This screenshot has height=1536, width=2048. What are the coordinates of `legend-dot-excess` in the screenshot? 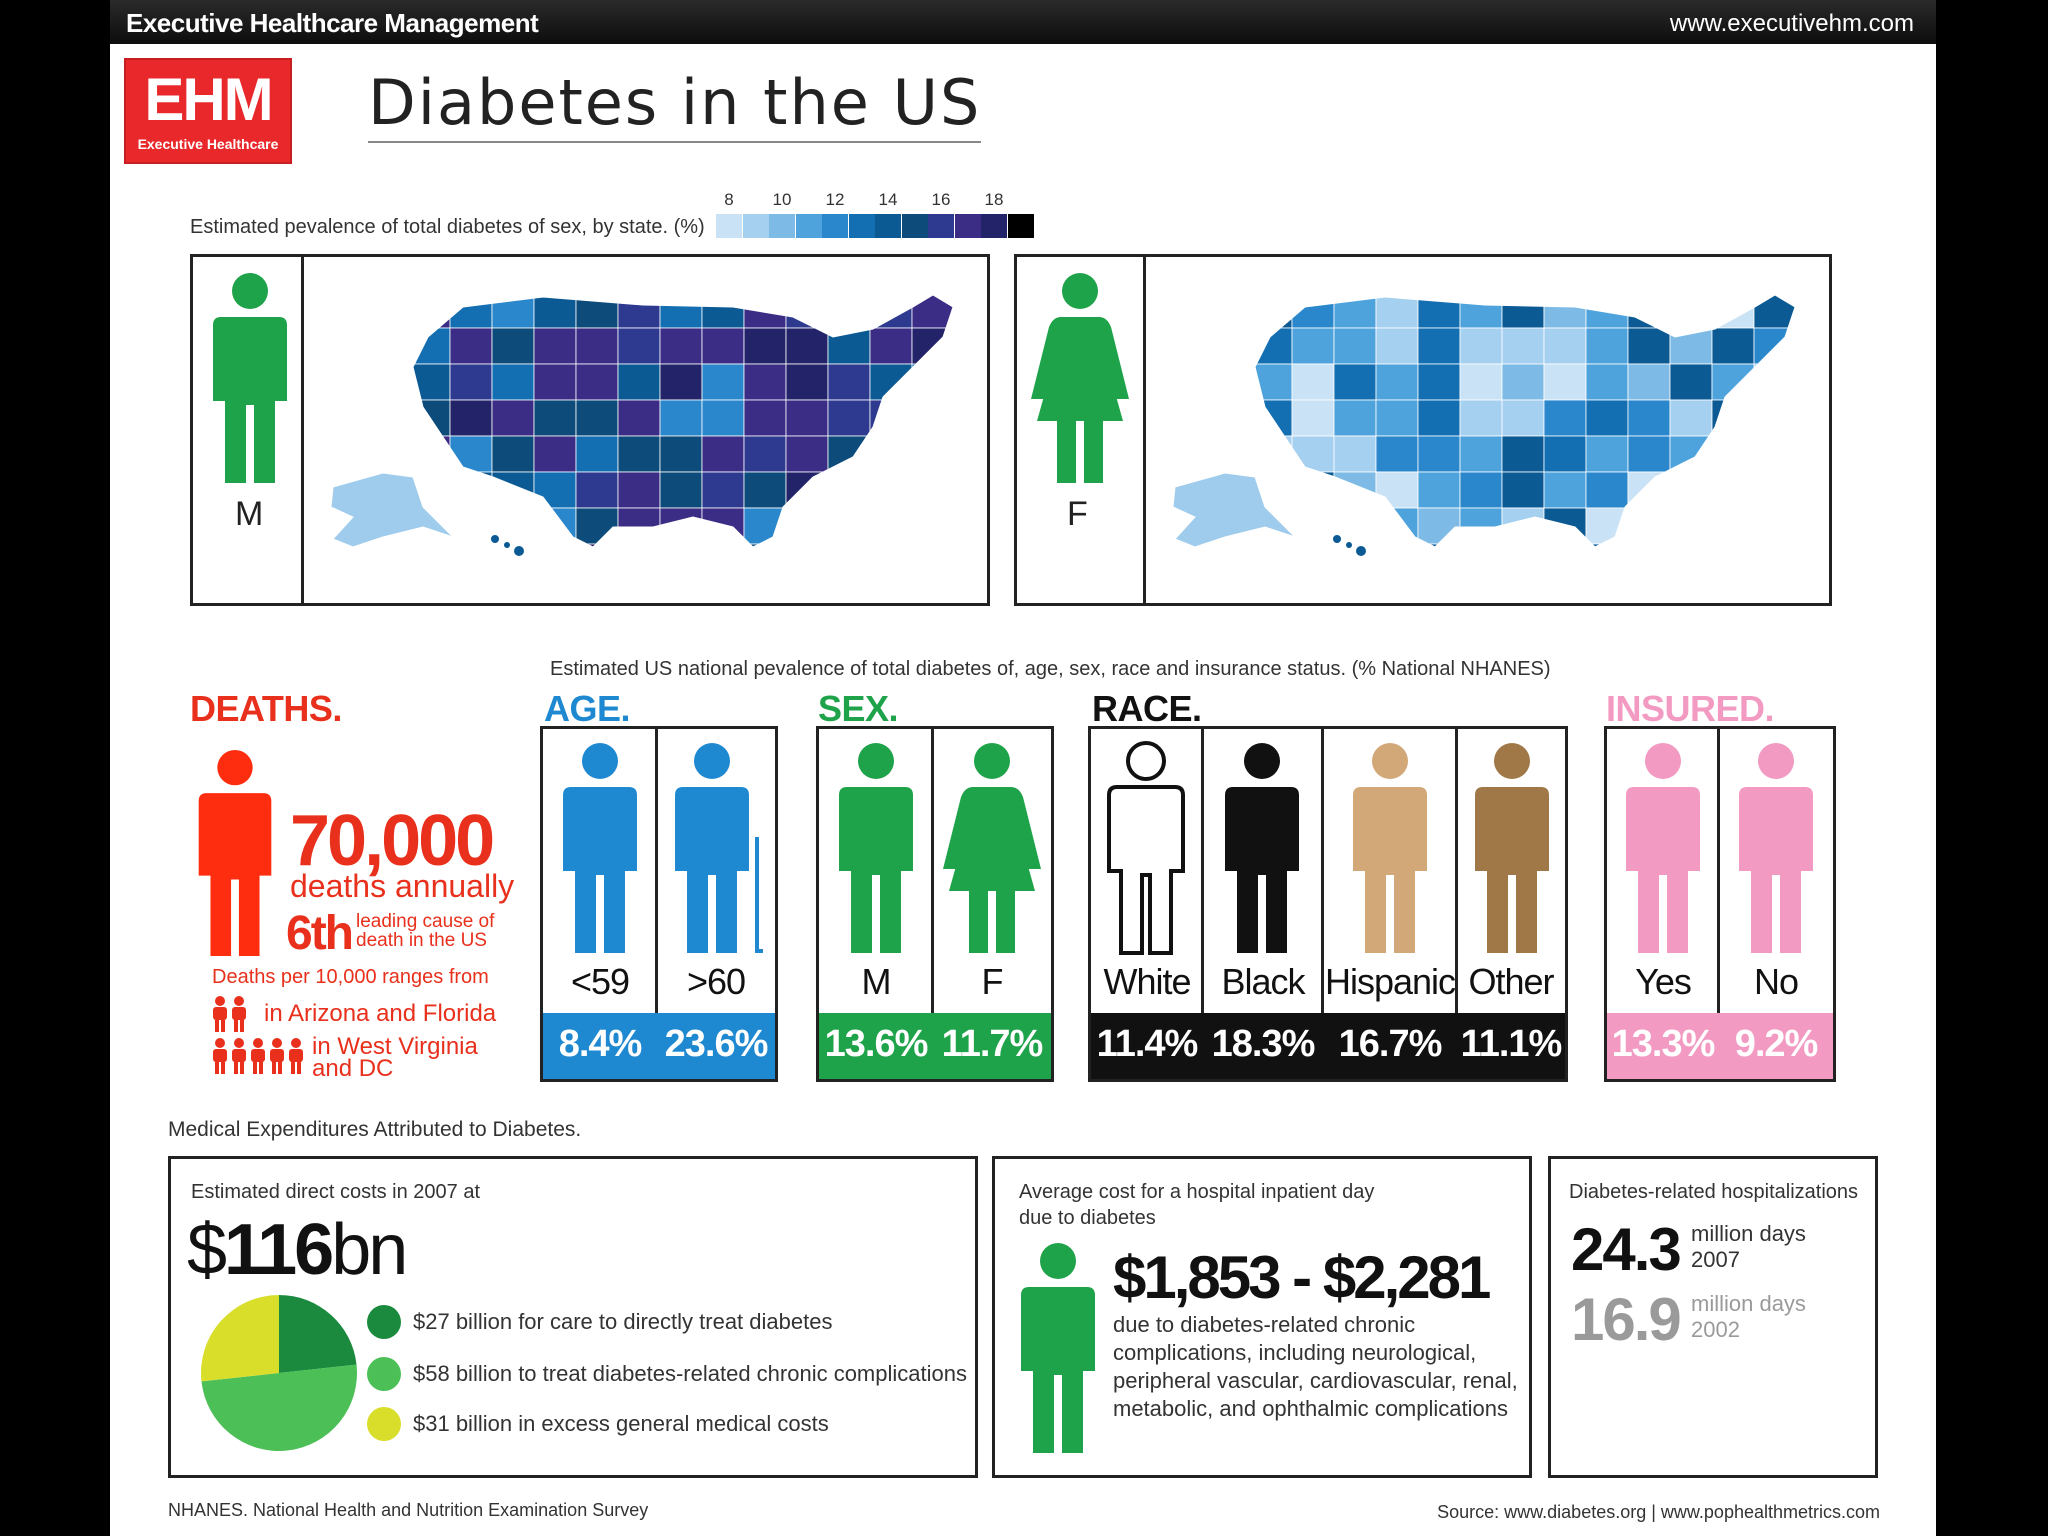 It's located at (384, 1424).